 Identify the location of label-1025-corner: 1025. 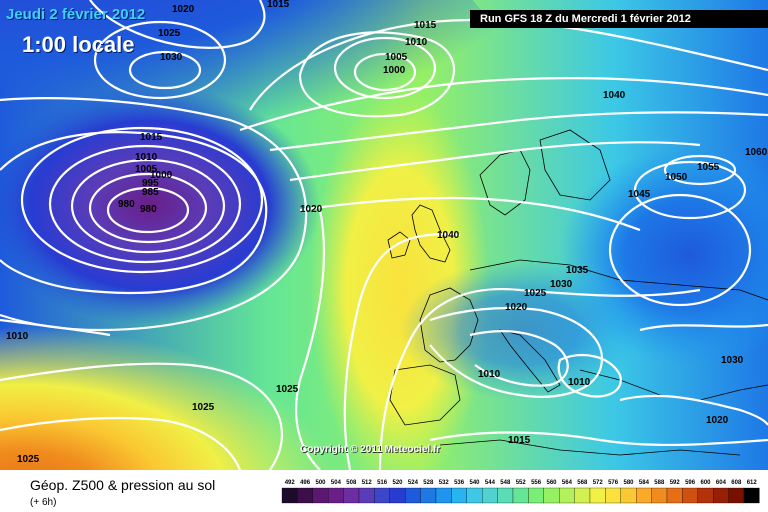
(28, 459).